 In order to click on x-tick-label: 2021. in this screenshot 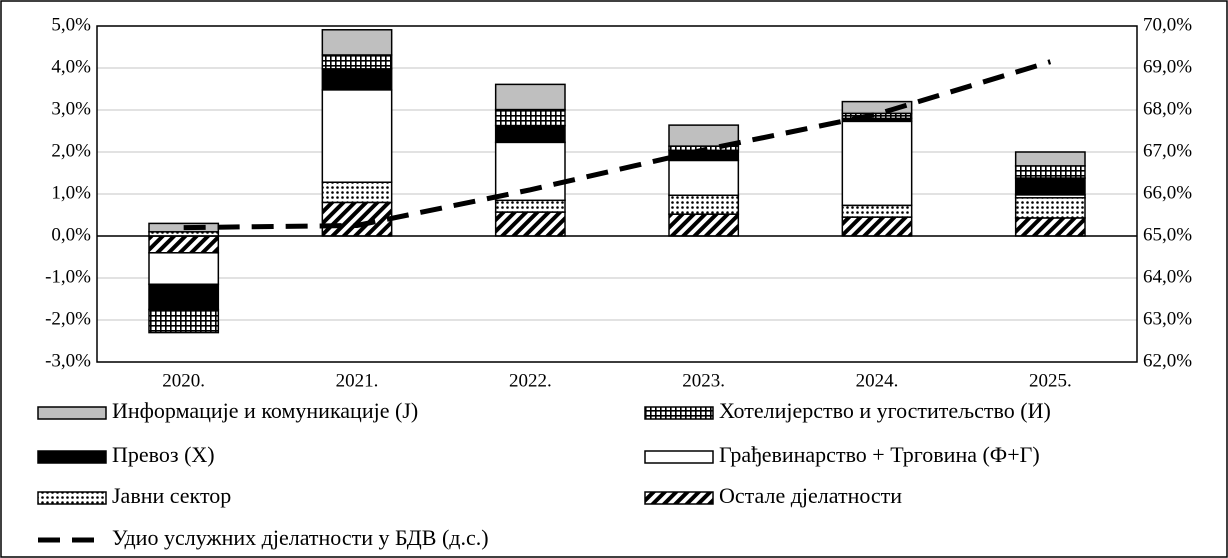, I will do `click(357, 380)`.